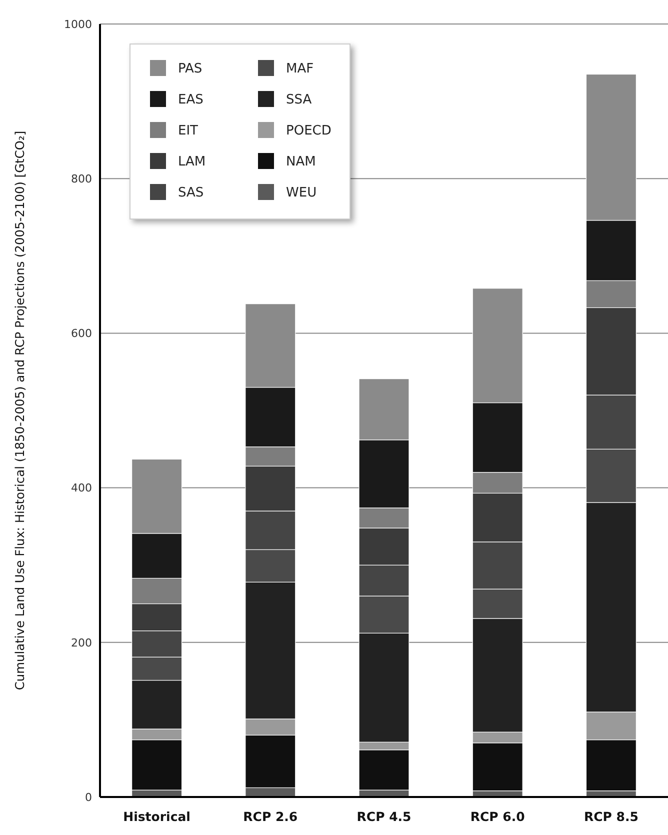 This screenshot has width=668, height=835. Describe the element at coordinates (270, 816) in the screenshot. I see `x-tick-label: RCP 2.6` at that location.